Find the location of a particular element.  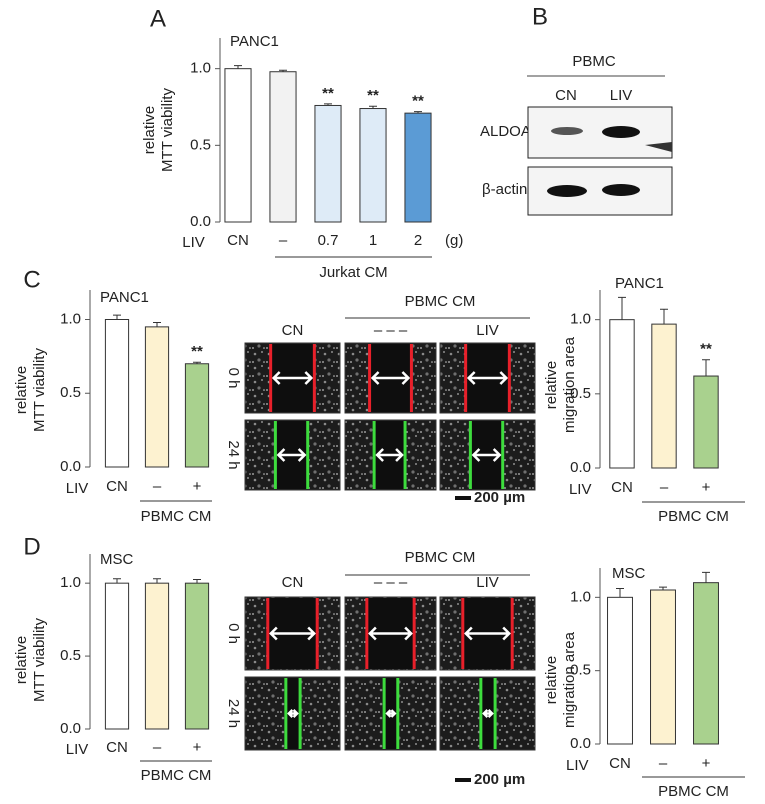

blot-column: LIV is located at coordinates (621, 95).